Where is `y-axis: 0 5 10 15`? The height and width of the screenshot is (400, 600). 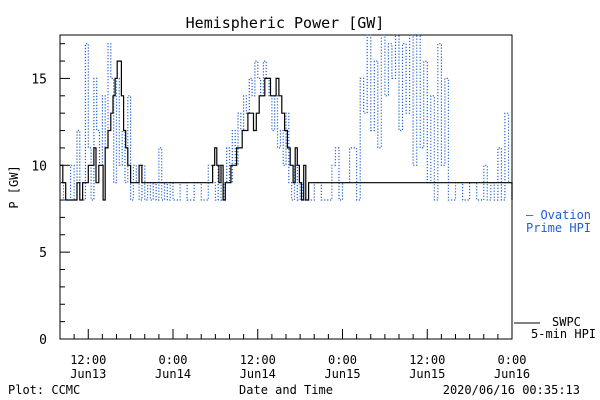 y-axis: 0 5 10 15 is located at coordinates (50, 195).